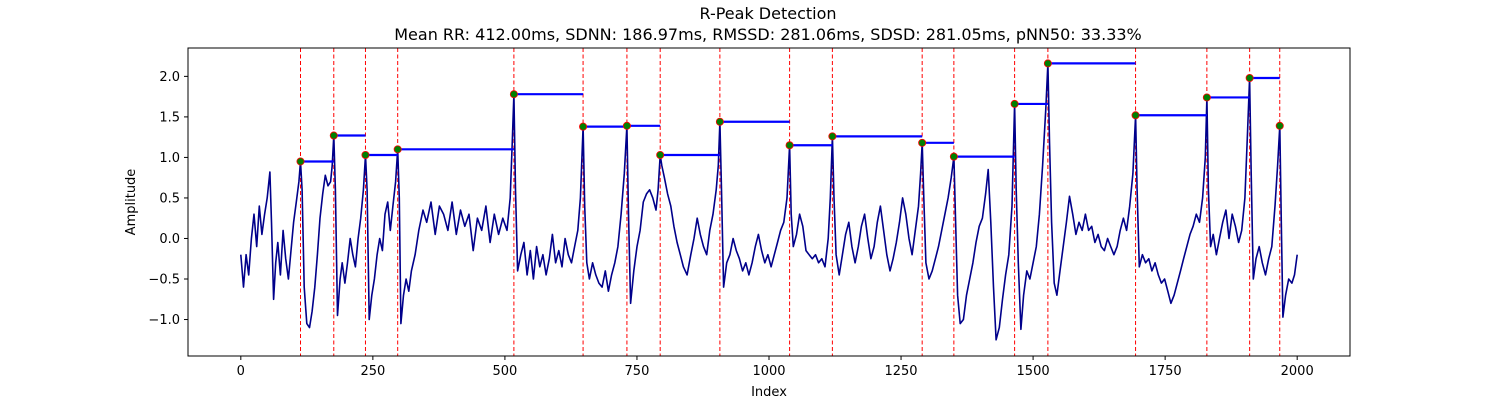 This screenshot has width=1500, height=400. What do you see at coordinates (1033, 371) in the screenshot?
I see `x-tick-label-1500: 1500` at bounding box center [1033, 371].